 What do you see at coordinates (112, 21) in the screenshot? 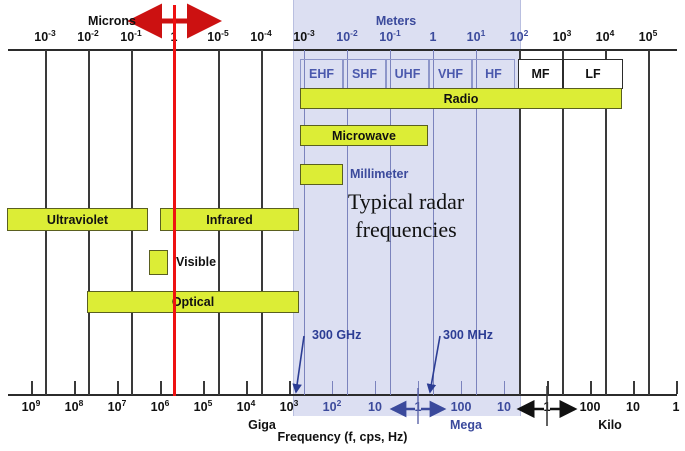
I see `microns-unit-label: Microns` at bounding box center [112, 21].